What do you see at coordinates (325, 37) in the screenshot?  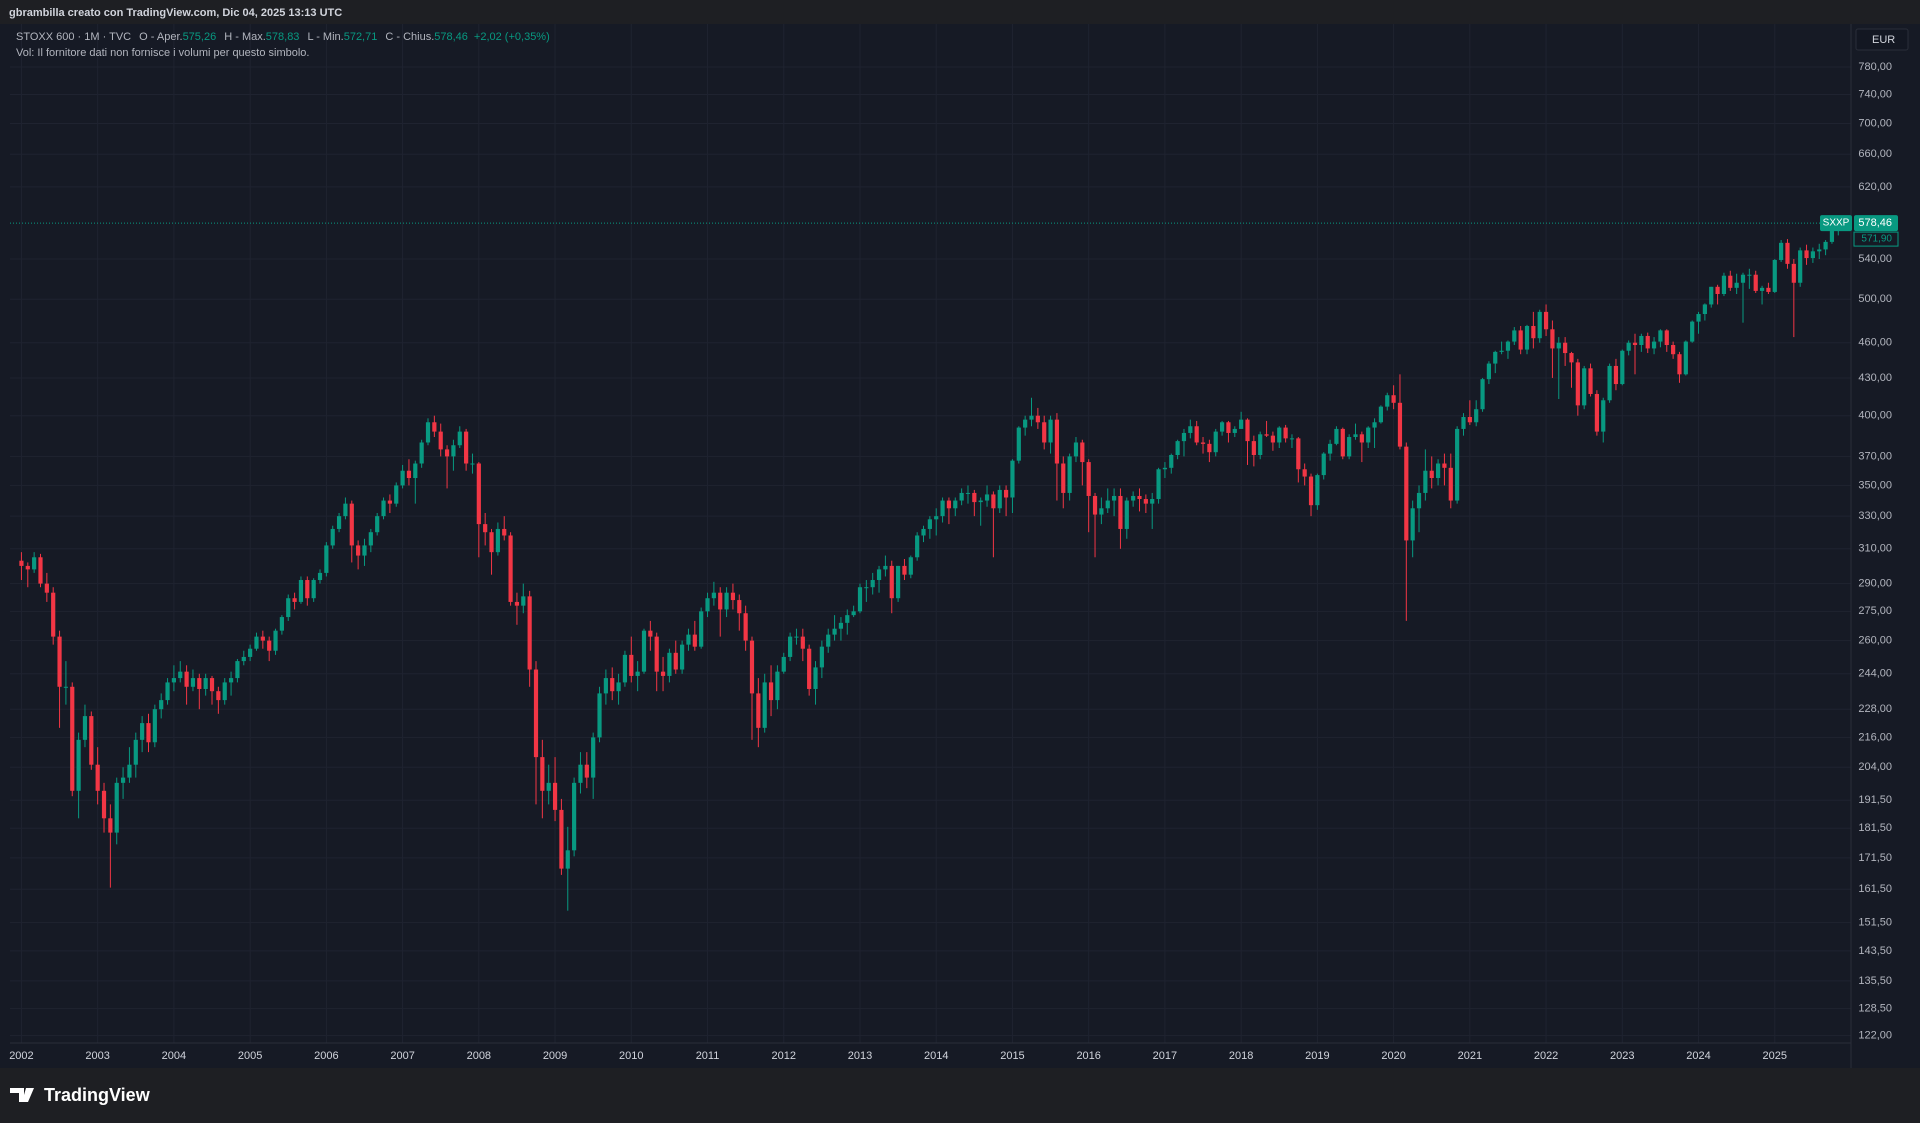 I see `legend-low-label: L - Min.` at bounding box center [325, 37].